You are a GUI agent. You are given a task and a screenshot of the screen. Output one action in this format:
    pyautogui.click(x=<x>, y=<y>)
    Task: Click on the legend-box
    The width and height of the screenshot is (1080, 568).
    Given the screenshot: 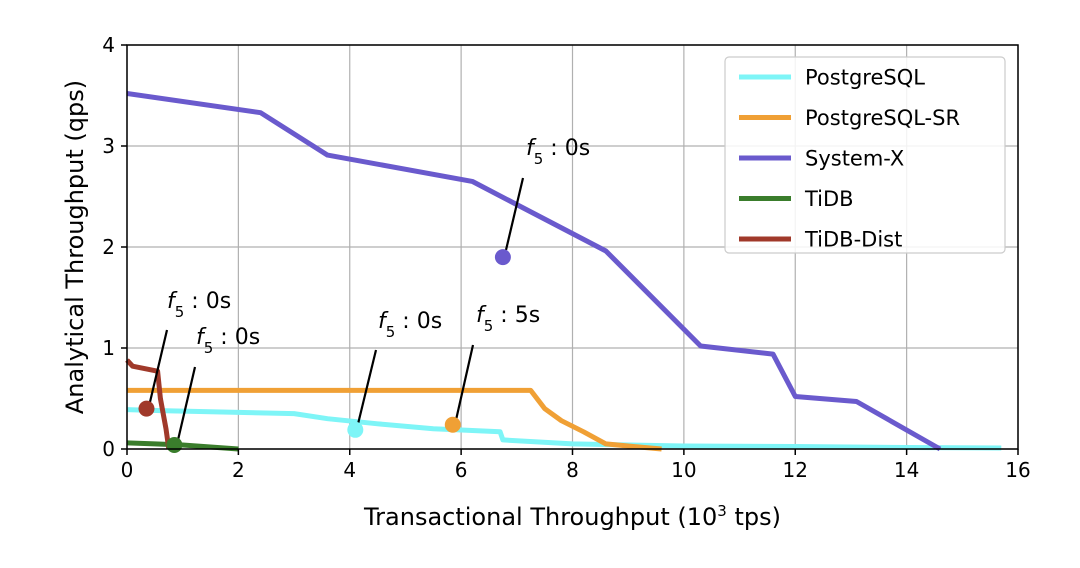 What is the action you would take?
    pyautogui.click(x=865, y=155)
    